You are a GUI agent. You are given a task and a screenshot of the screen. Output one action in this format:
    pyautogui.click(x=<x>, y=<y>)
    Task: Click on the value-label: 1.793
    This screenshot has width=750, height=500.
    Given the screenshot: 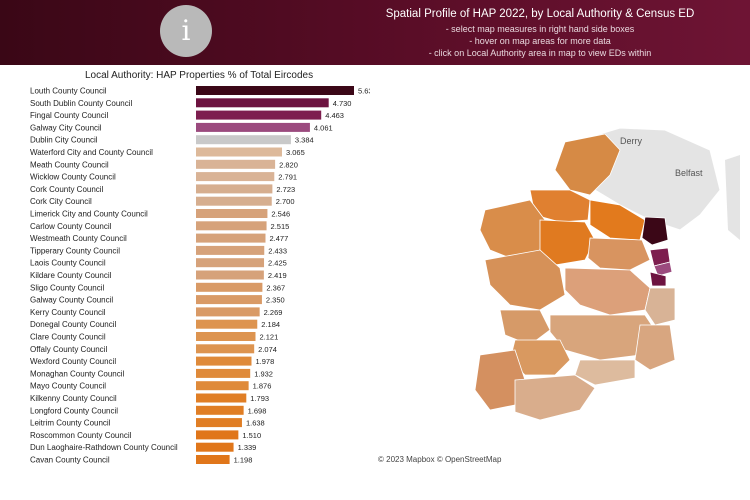 What is the action you would take?
    pyautogui.click(x=259, y=398)
    